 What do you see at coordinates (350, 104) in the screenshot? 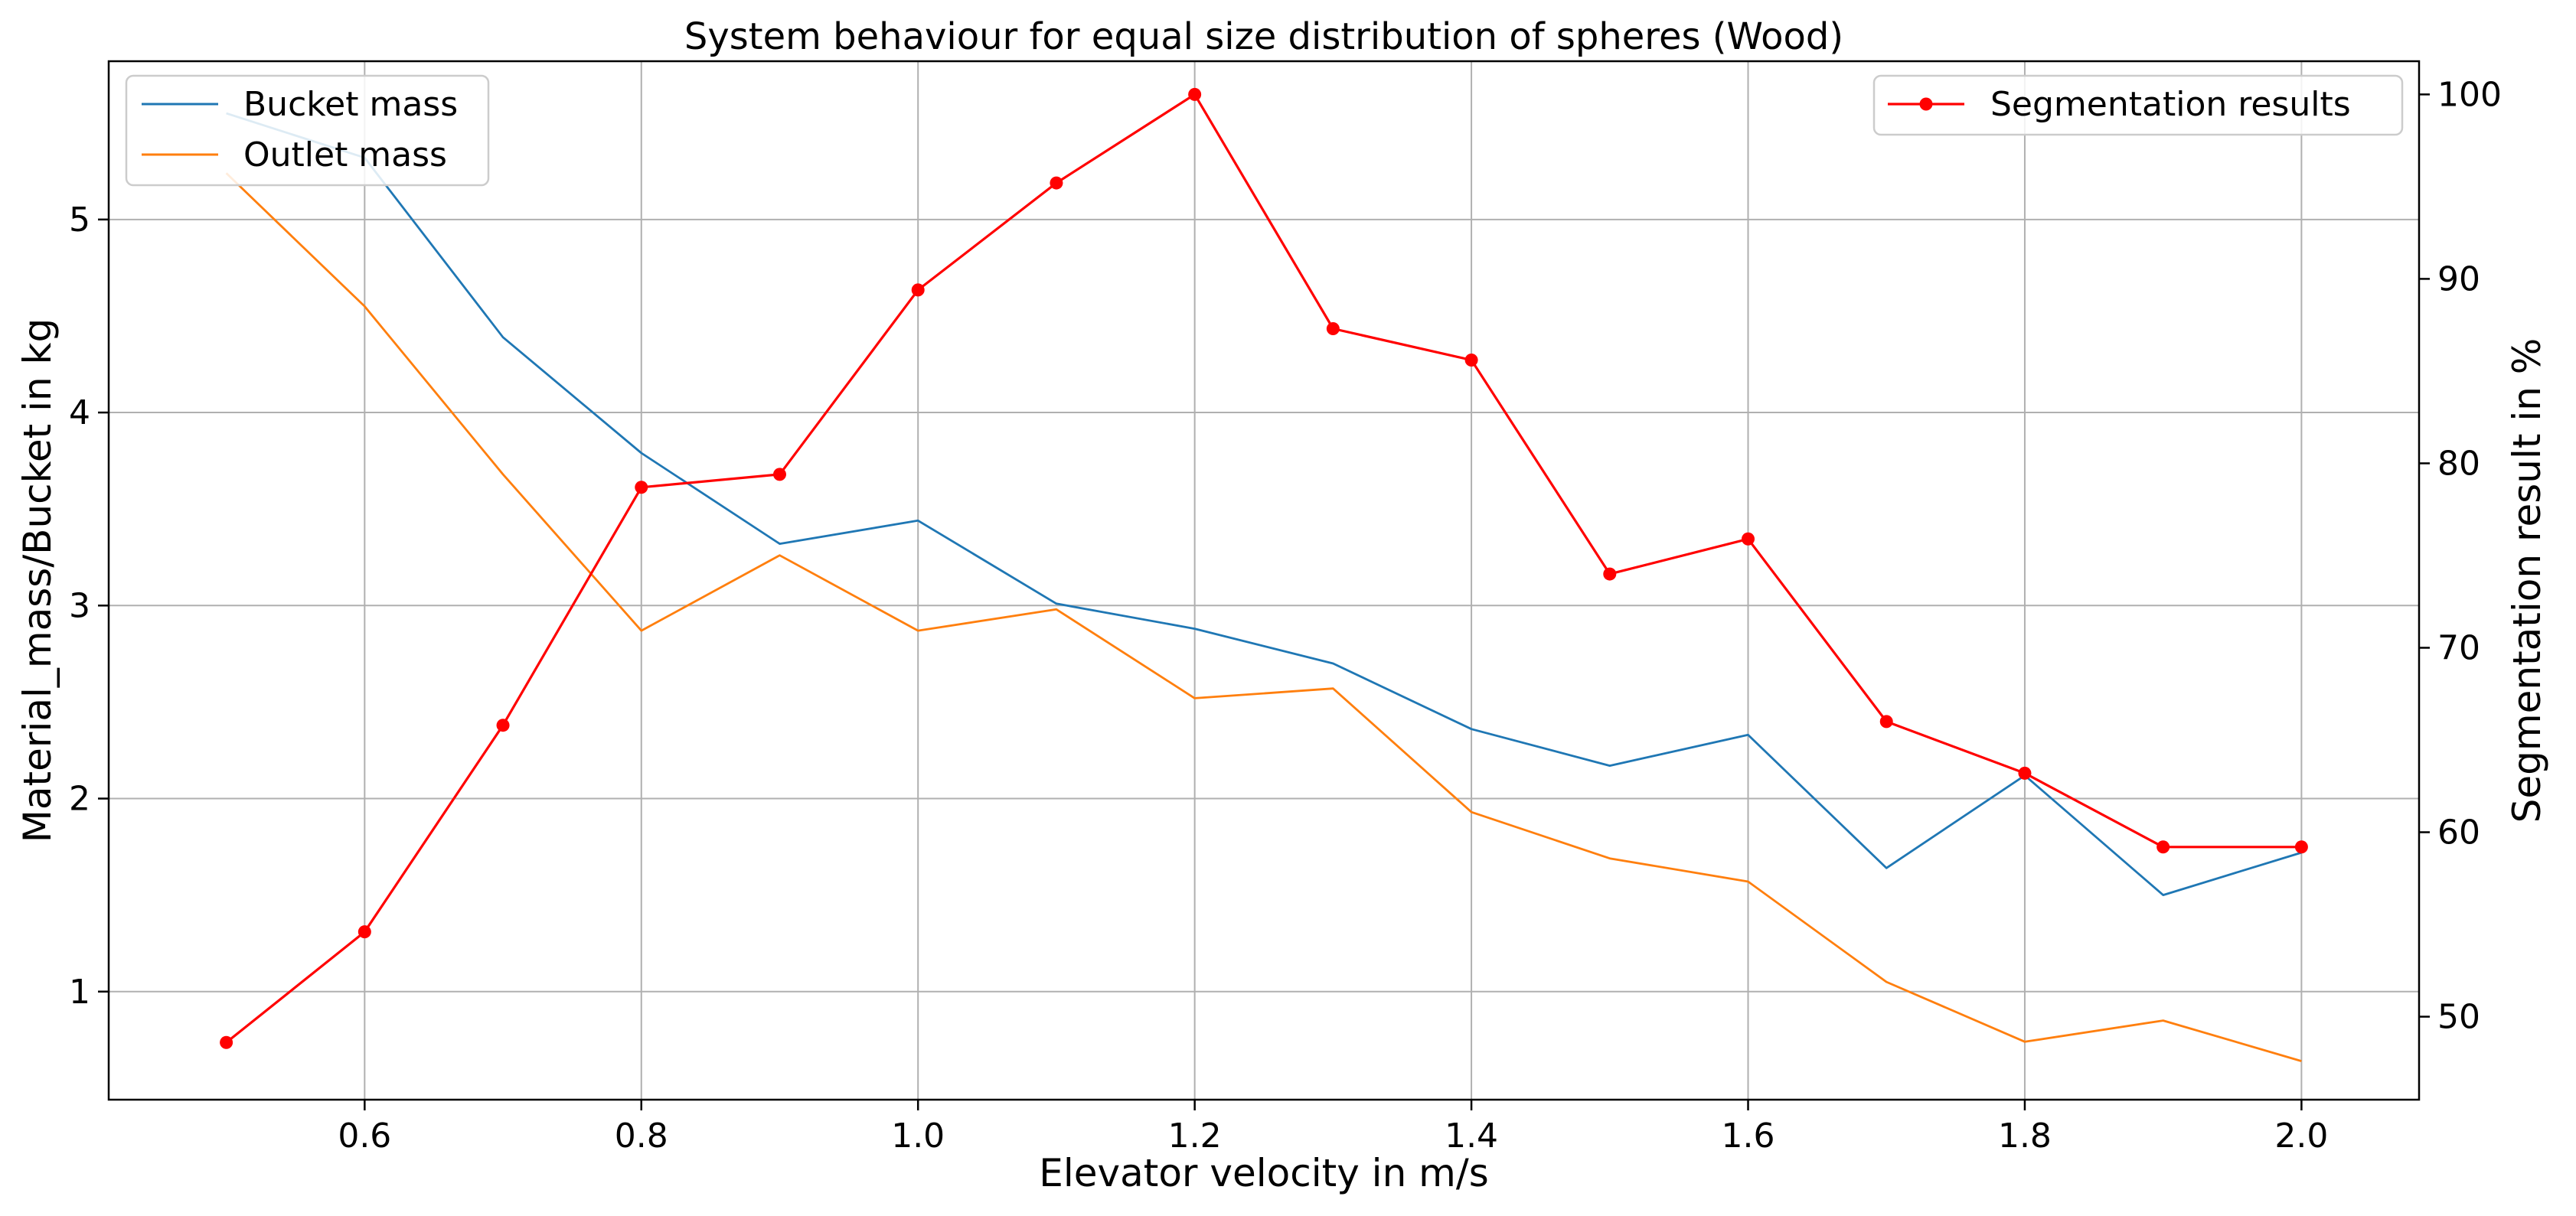
I see `legend-bucket-mass-label: Bucket mass` at bounding box center [350, 104].